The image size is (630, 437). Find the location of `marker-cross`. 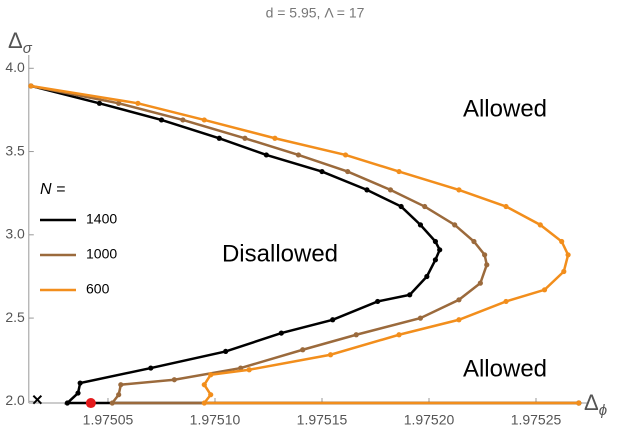

marker-cross is located at coordinates (37, 399).